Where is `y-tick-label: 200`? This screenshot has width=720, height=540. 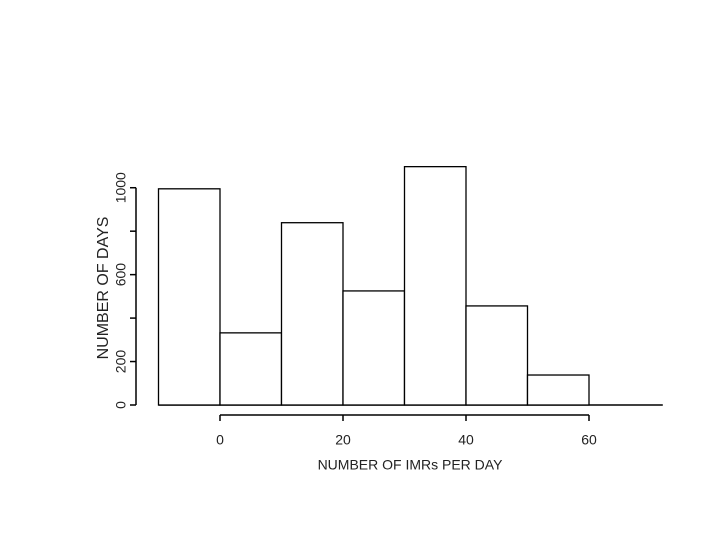 y-tick-label: 200 is located at coordinates (121, 362).